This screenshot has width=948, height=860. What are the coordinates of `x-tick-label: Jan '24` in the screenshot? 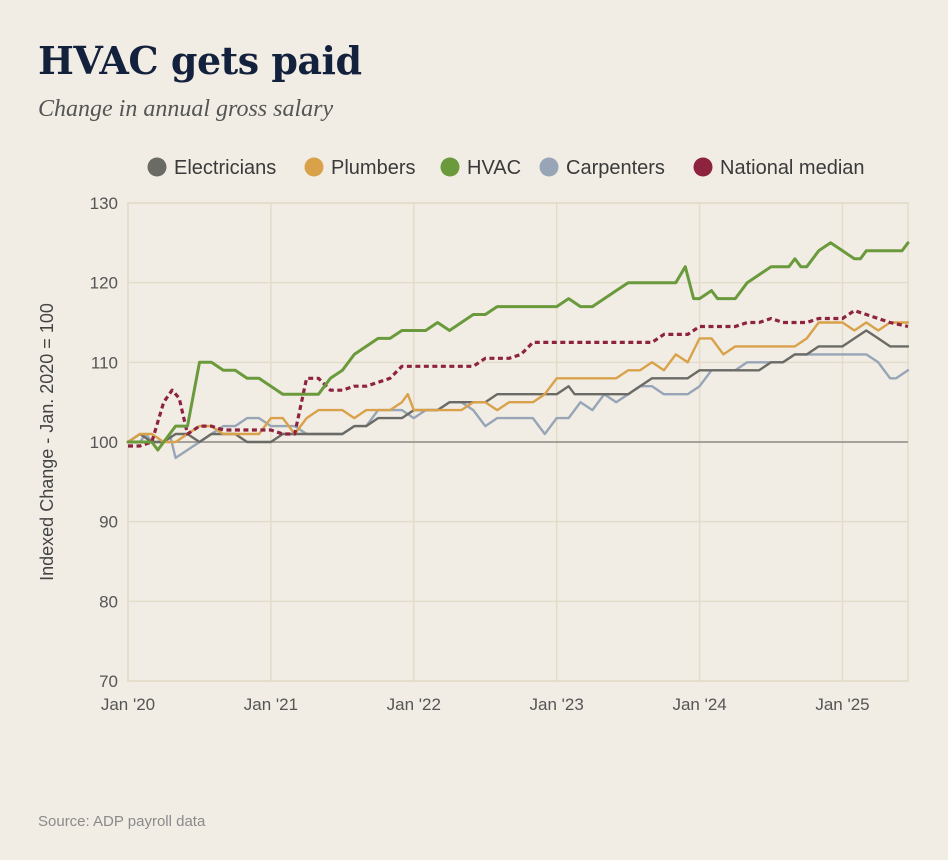 It's located at (699, 704).